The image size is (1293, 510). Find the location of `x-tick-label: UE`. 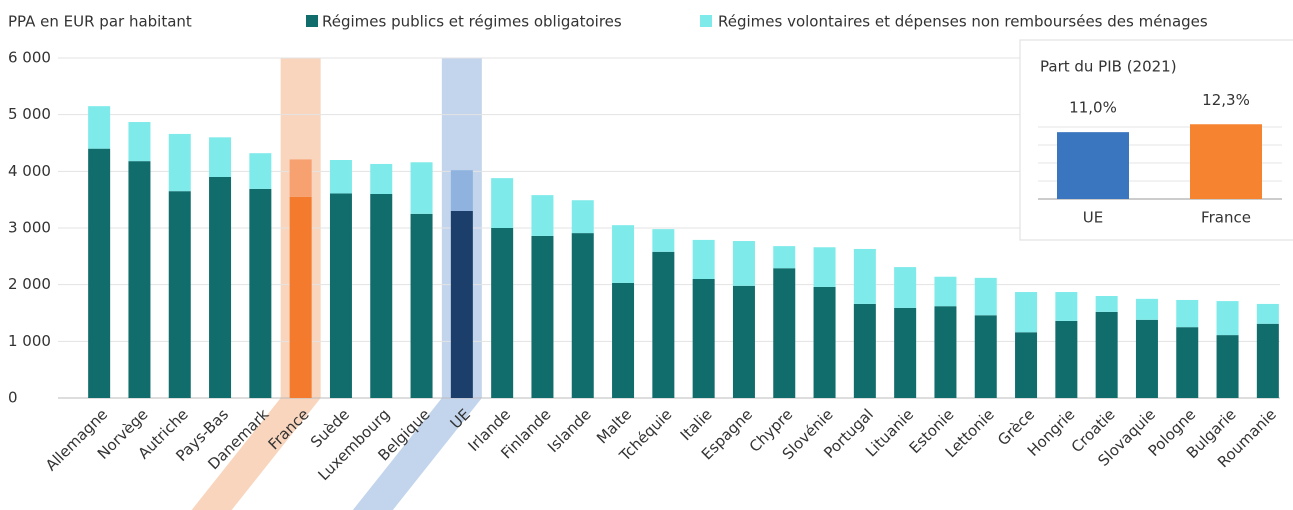

x-tick-label: UE is located at coordinates (1093, 218).